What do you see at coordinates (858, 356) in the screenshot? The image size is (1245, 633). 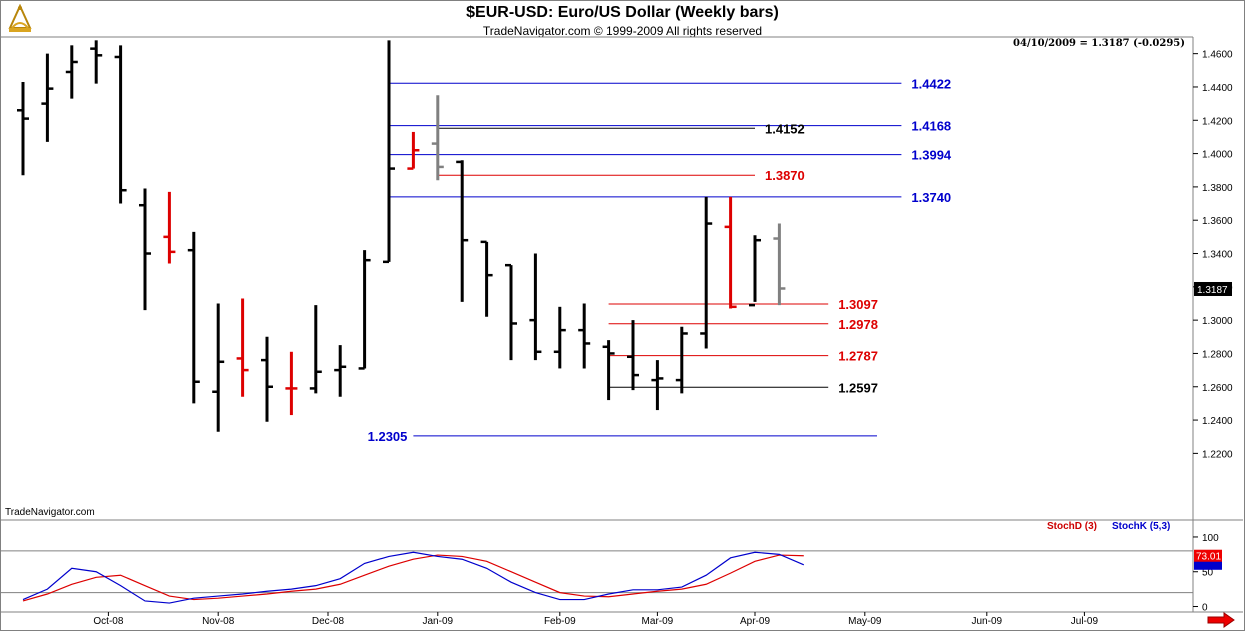 I see `level-label: 1.2787` at bounding box center [858, 356].